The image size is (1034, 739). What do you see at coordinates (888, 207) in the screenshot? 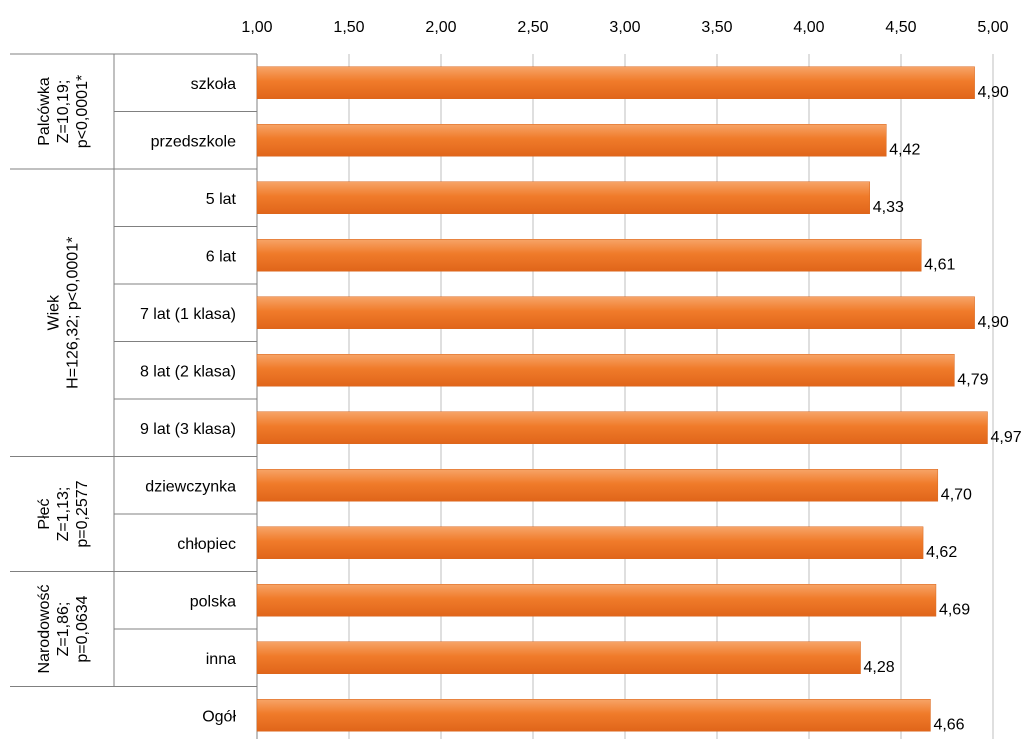
I see `data-label: 4,33` at bounding box center [888, 207].